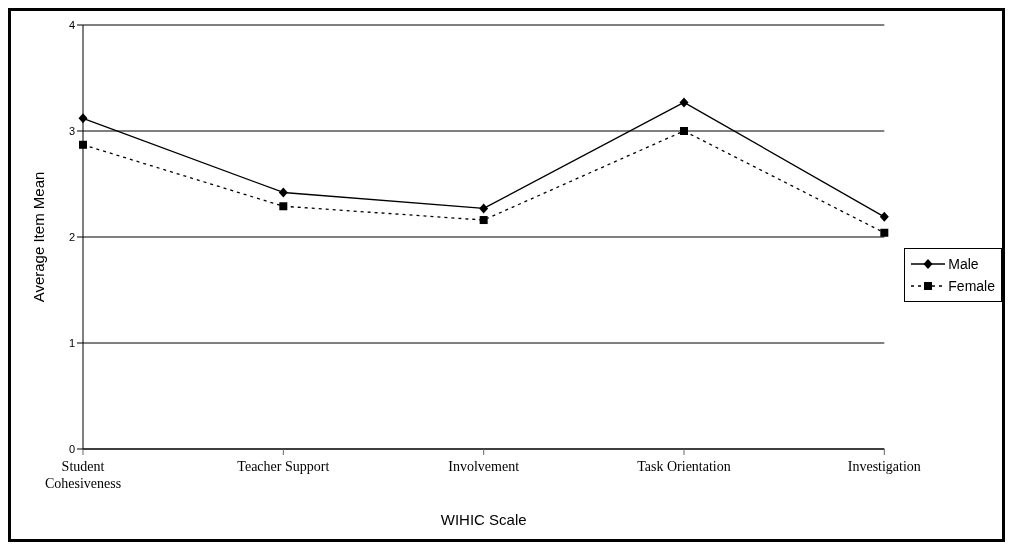 The image size is (1017, 554). Describe the element at coordinates (71, 236) in the screenshot. I see `y-tick-label: 2` at that location.